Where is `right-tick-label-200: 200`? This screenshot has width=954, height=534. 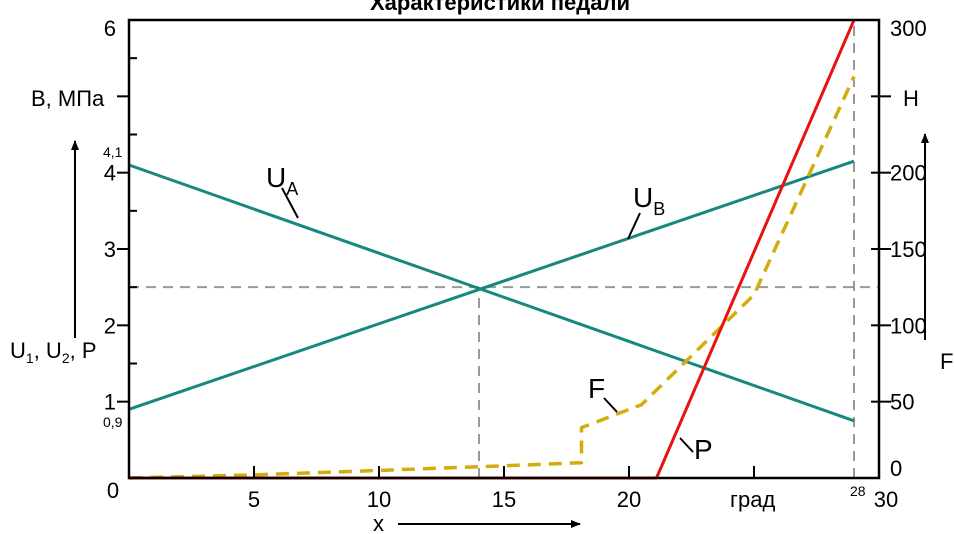
right-tick-label-200: 200 is located at coordinates (908, 173).